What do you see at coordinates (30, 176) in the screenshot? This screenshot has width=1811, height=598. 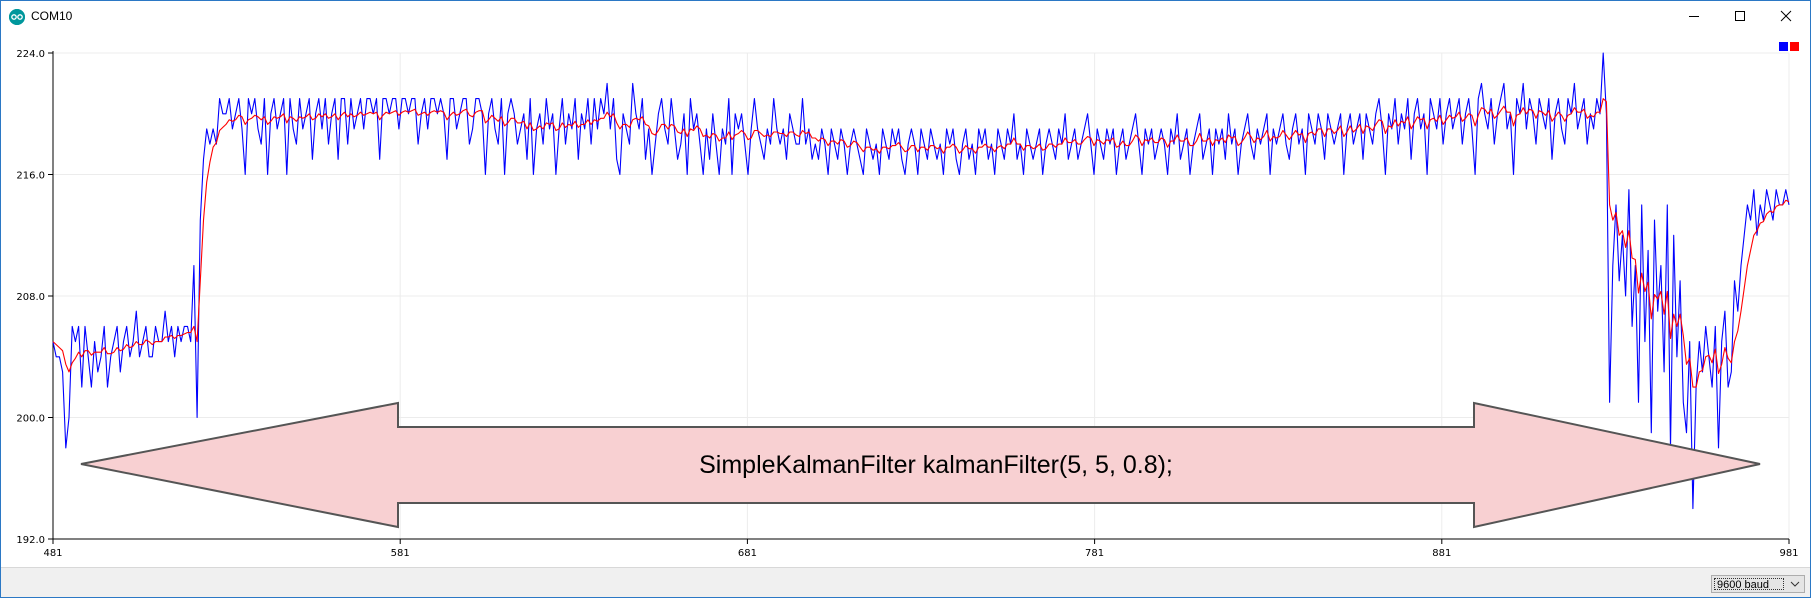 I see `y-tick-label-3: 216.0` at bounding box center [30, 176].